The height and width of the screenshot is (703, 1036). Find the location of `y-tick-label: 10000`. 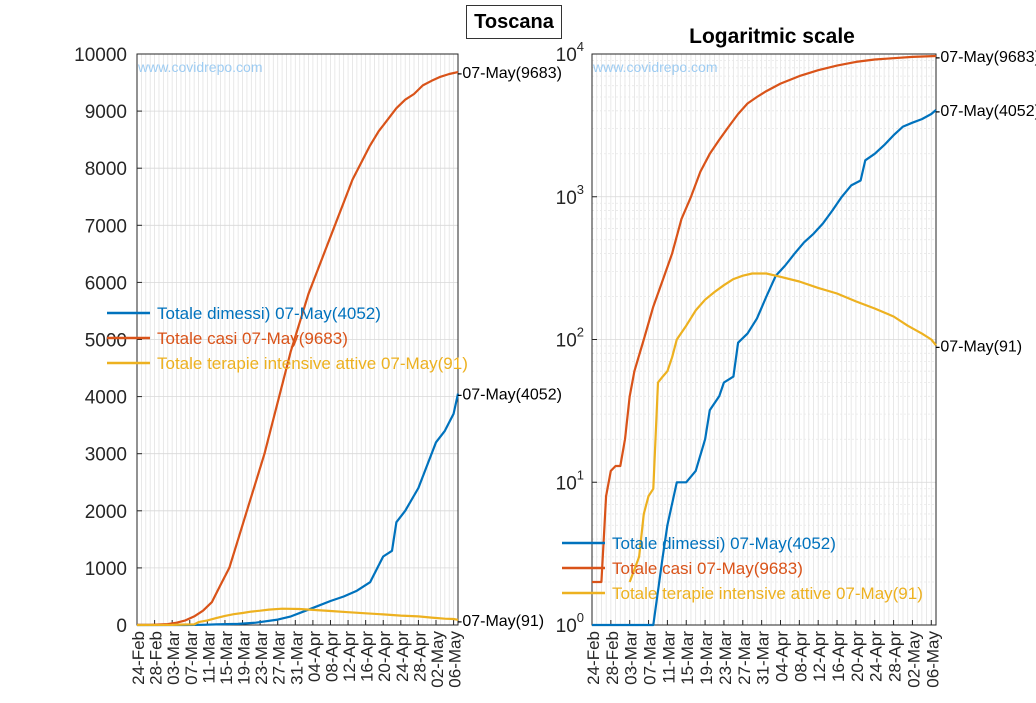

y-tick-label: 10000 is located at coordinates (100, 55).